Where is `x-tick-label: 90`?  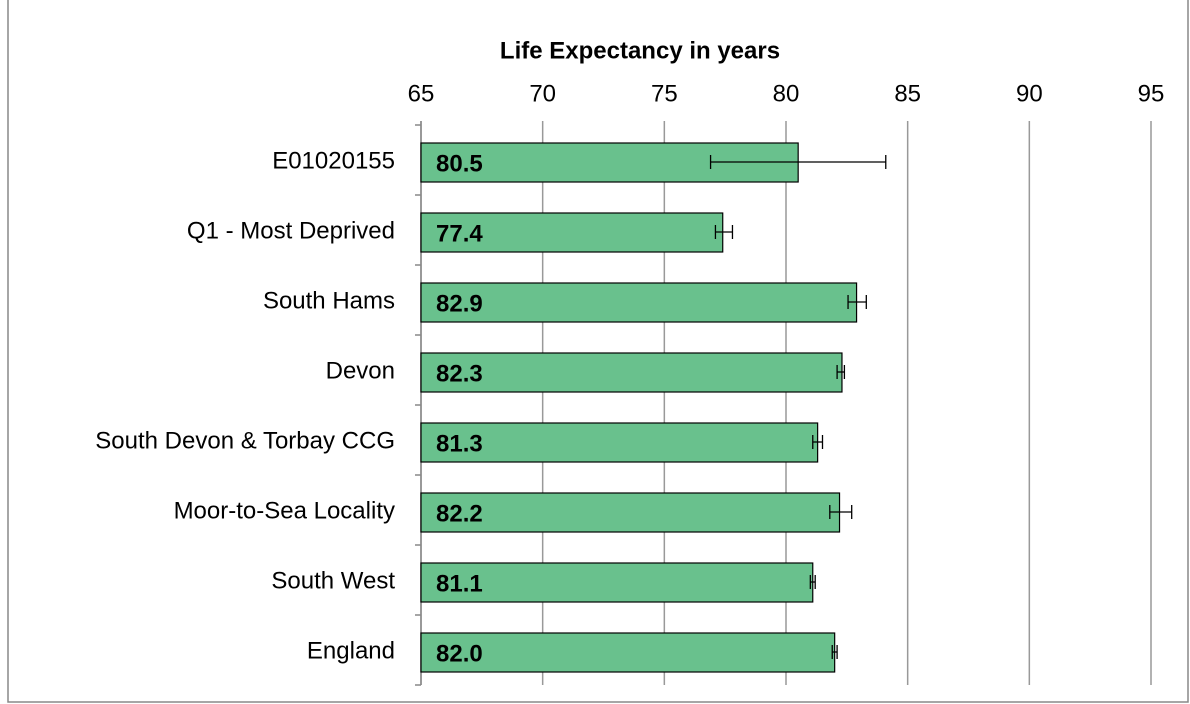
x-tick-label: 90 is located at coordinates (1029, 93).